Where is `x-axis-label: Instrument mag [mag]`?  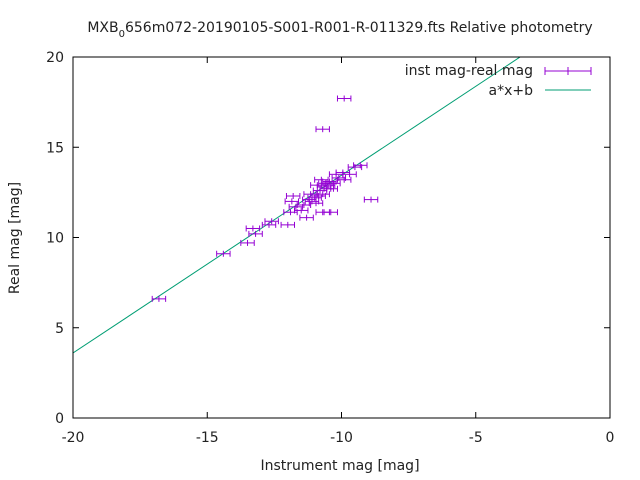 x-axis-label: Instrument mag [mag] is located at coordinates (339, 466).